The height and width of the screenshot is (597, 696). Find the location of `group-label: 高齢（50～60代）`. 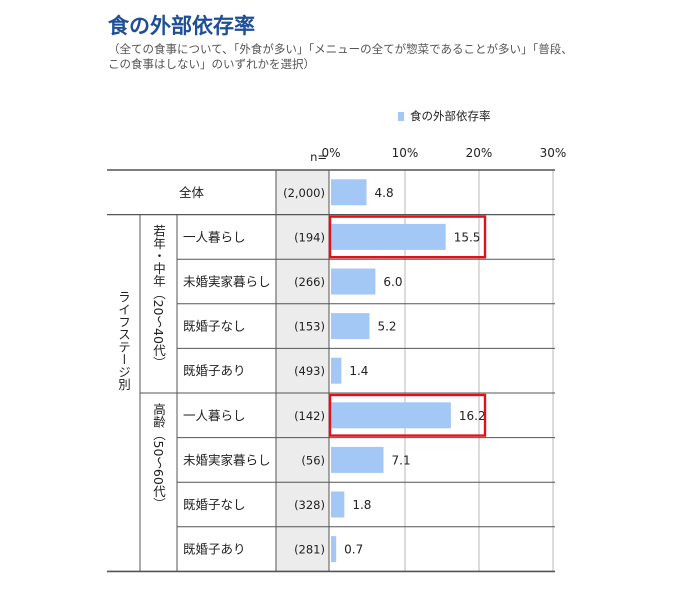

group-label: 高齢（50～60代） is located at coordinates (158, 456).